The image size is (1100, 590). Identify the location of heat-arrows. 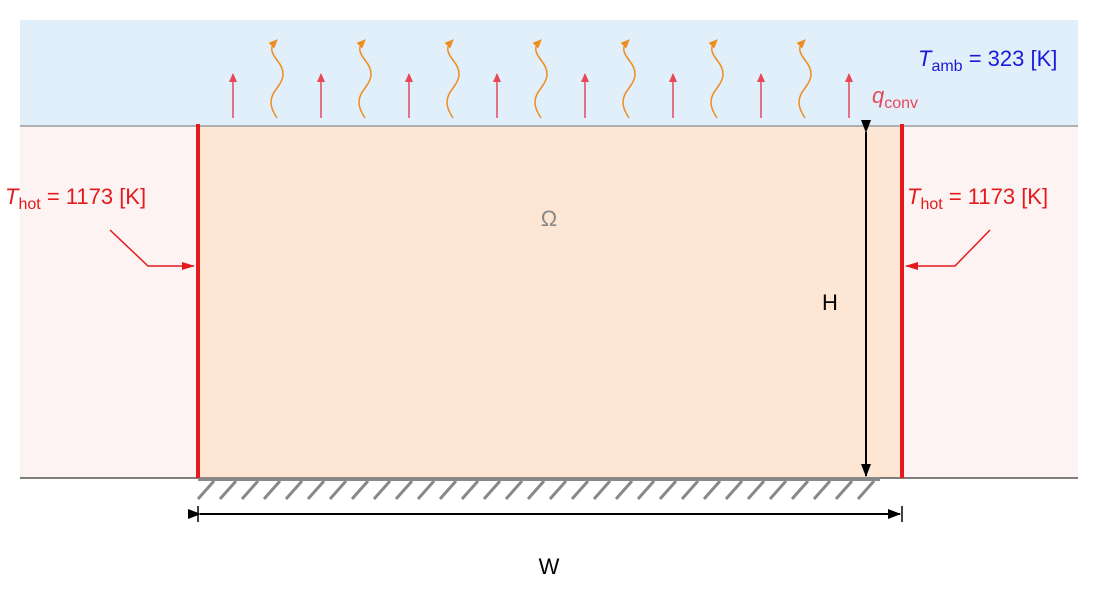
(541, 79).